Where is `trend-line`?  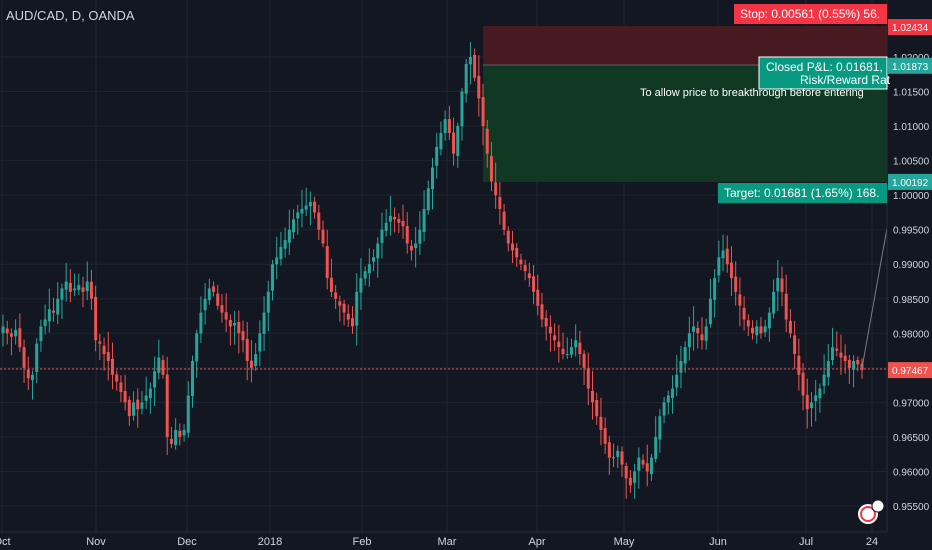
trend-line is located at coordinates (874, 298).